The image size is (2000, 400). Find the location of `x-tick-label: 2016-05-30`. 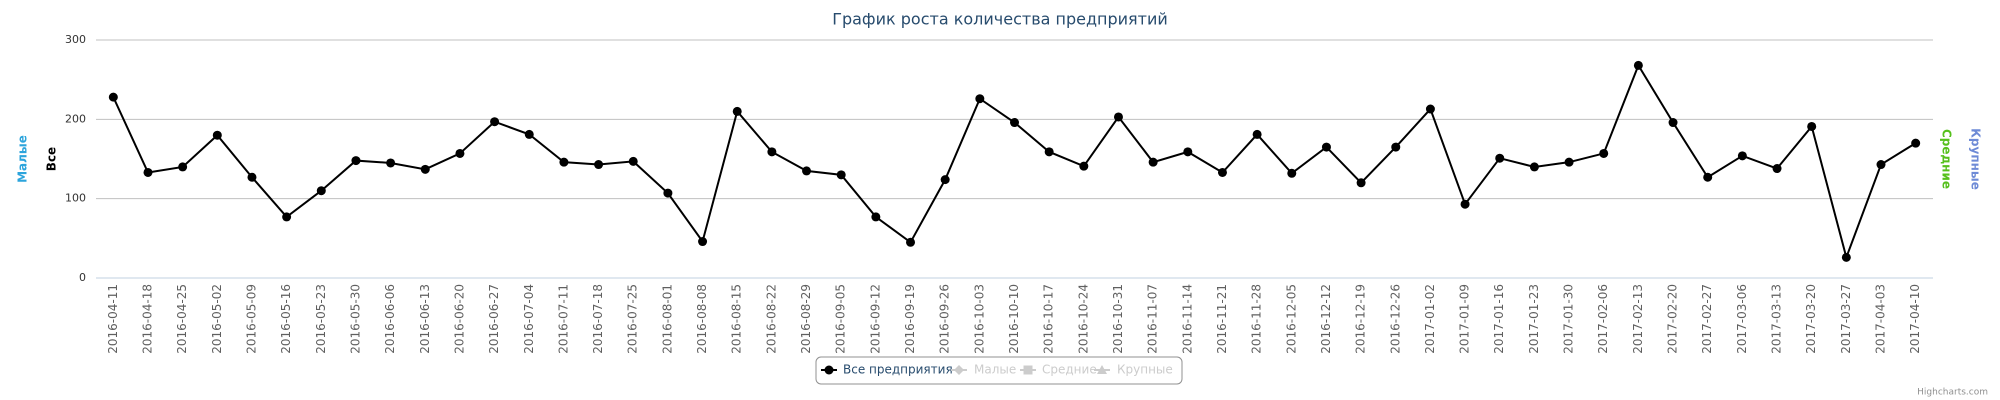

x-tick-label: 2016-05-30 is located at coordinates (355, 319).